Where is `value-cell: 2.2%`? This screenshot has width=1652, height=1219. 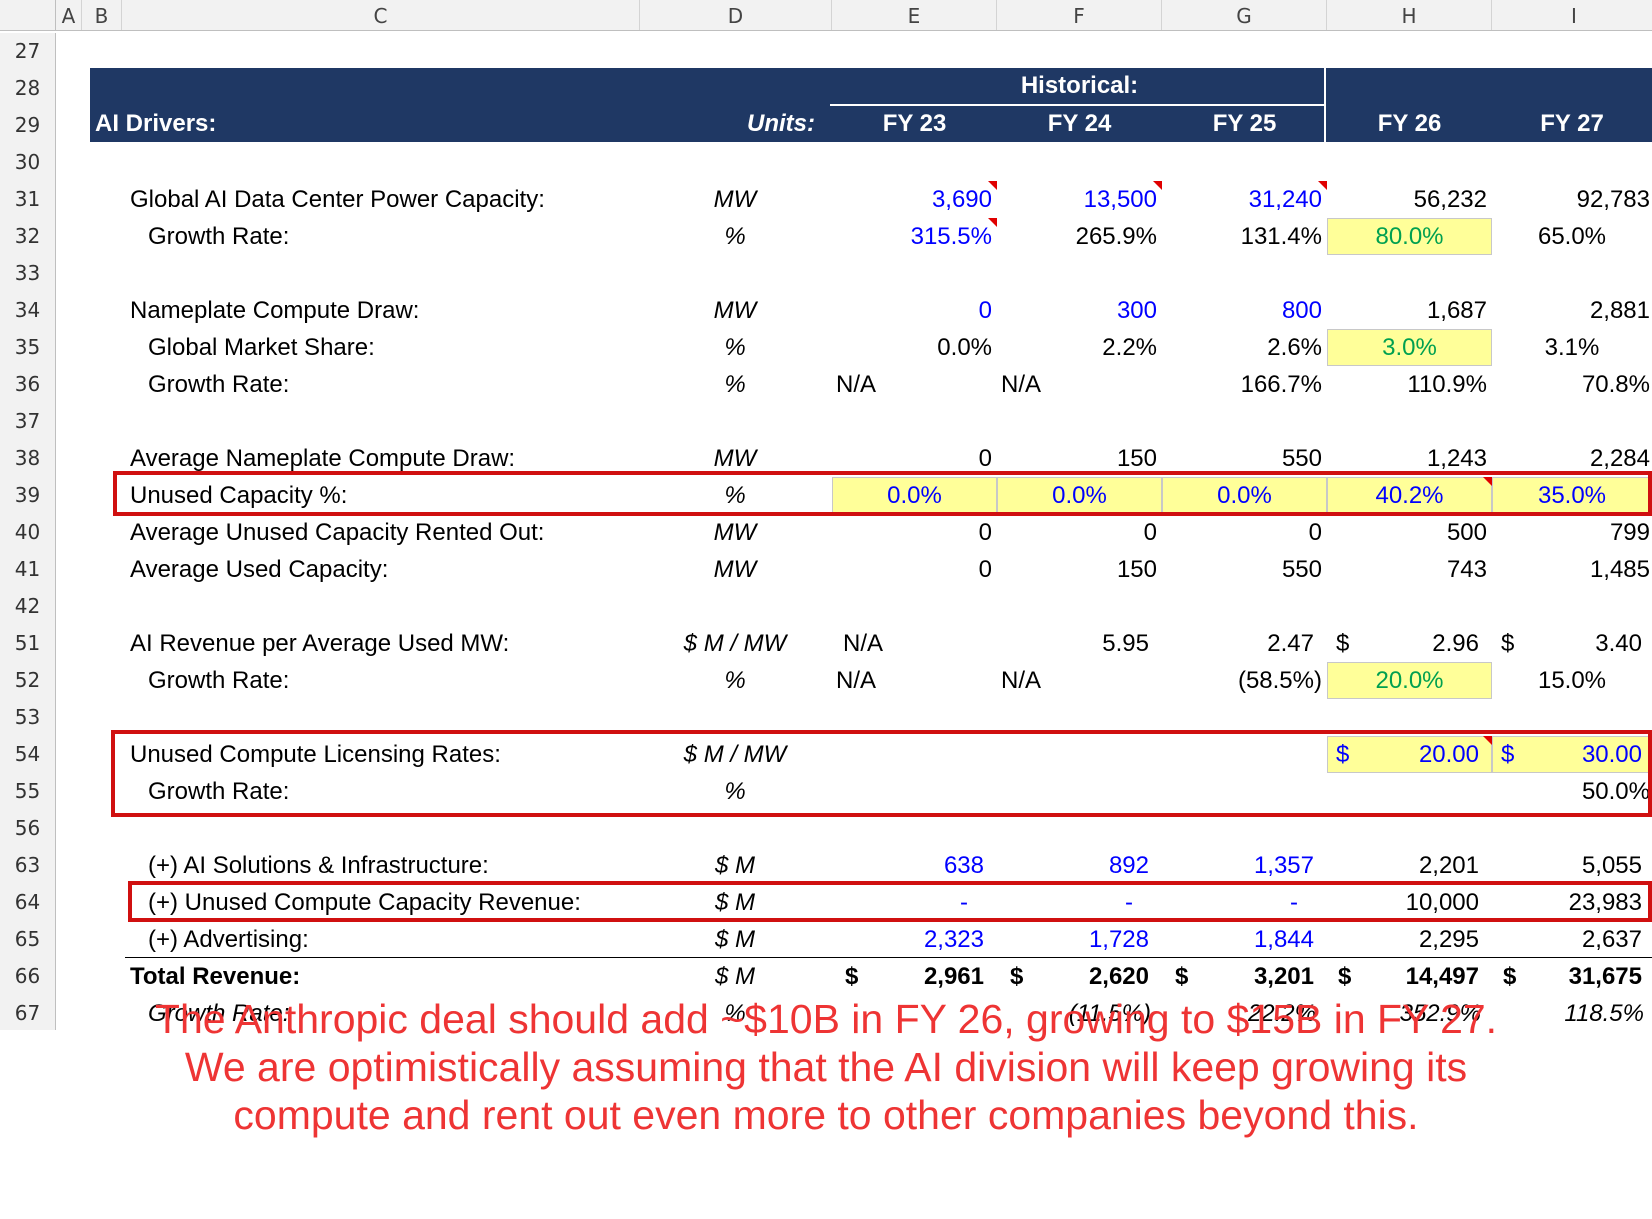 value-cell: 2.2% is located at coordinates (1129, 347).